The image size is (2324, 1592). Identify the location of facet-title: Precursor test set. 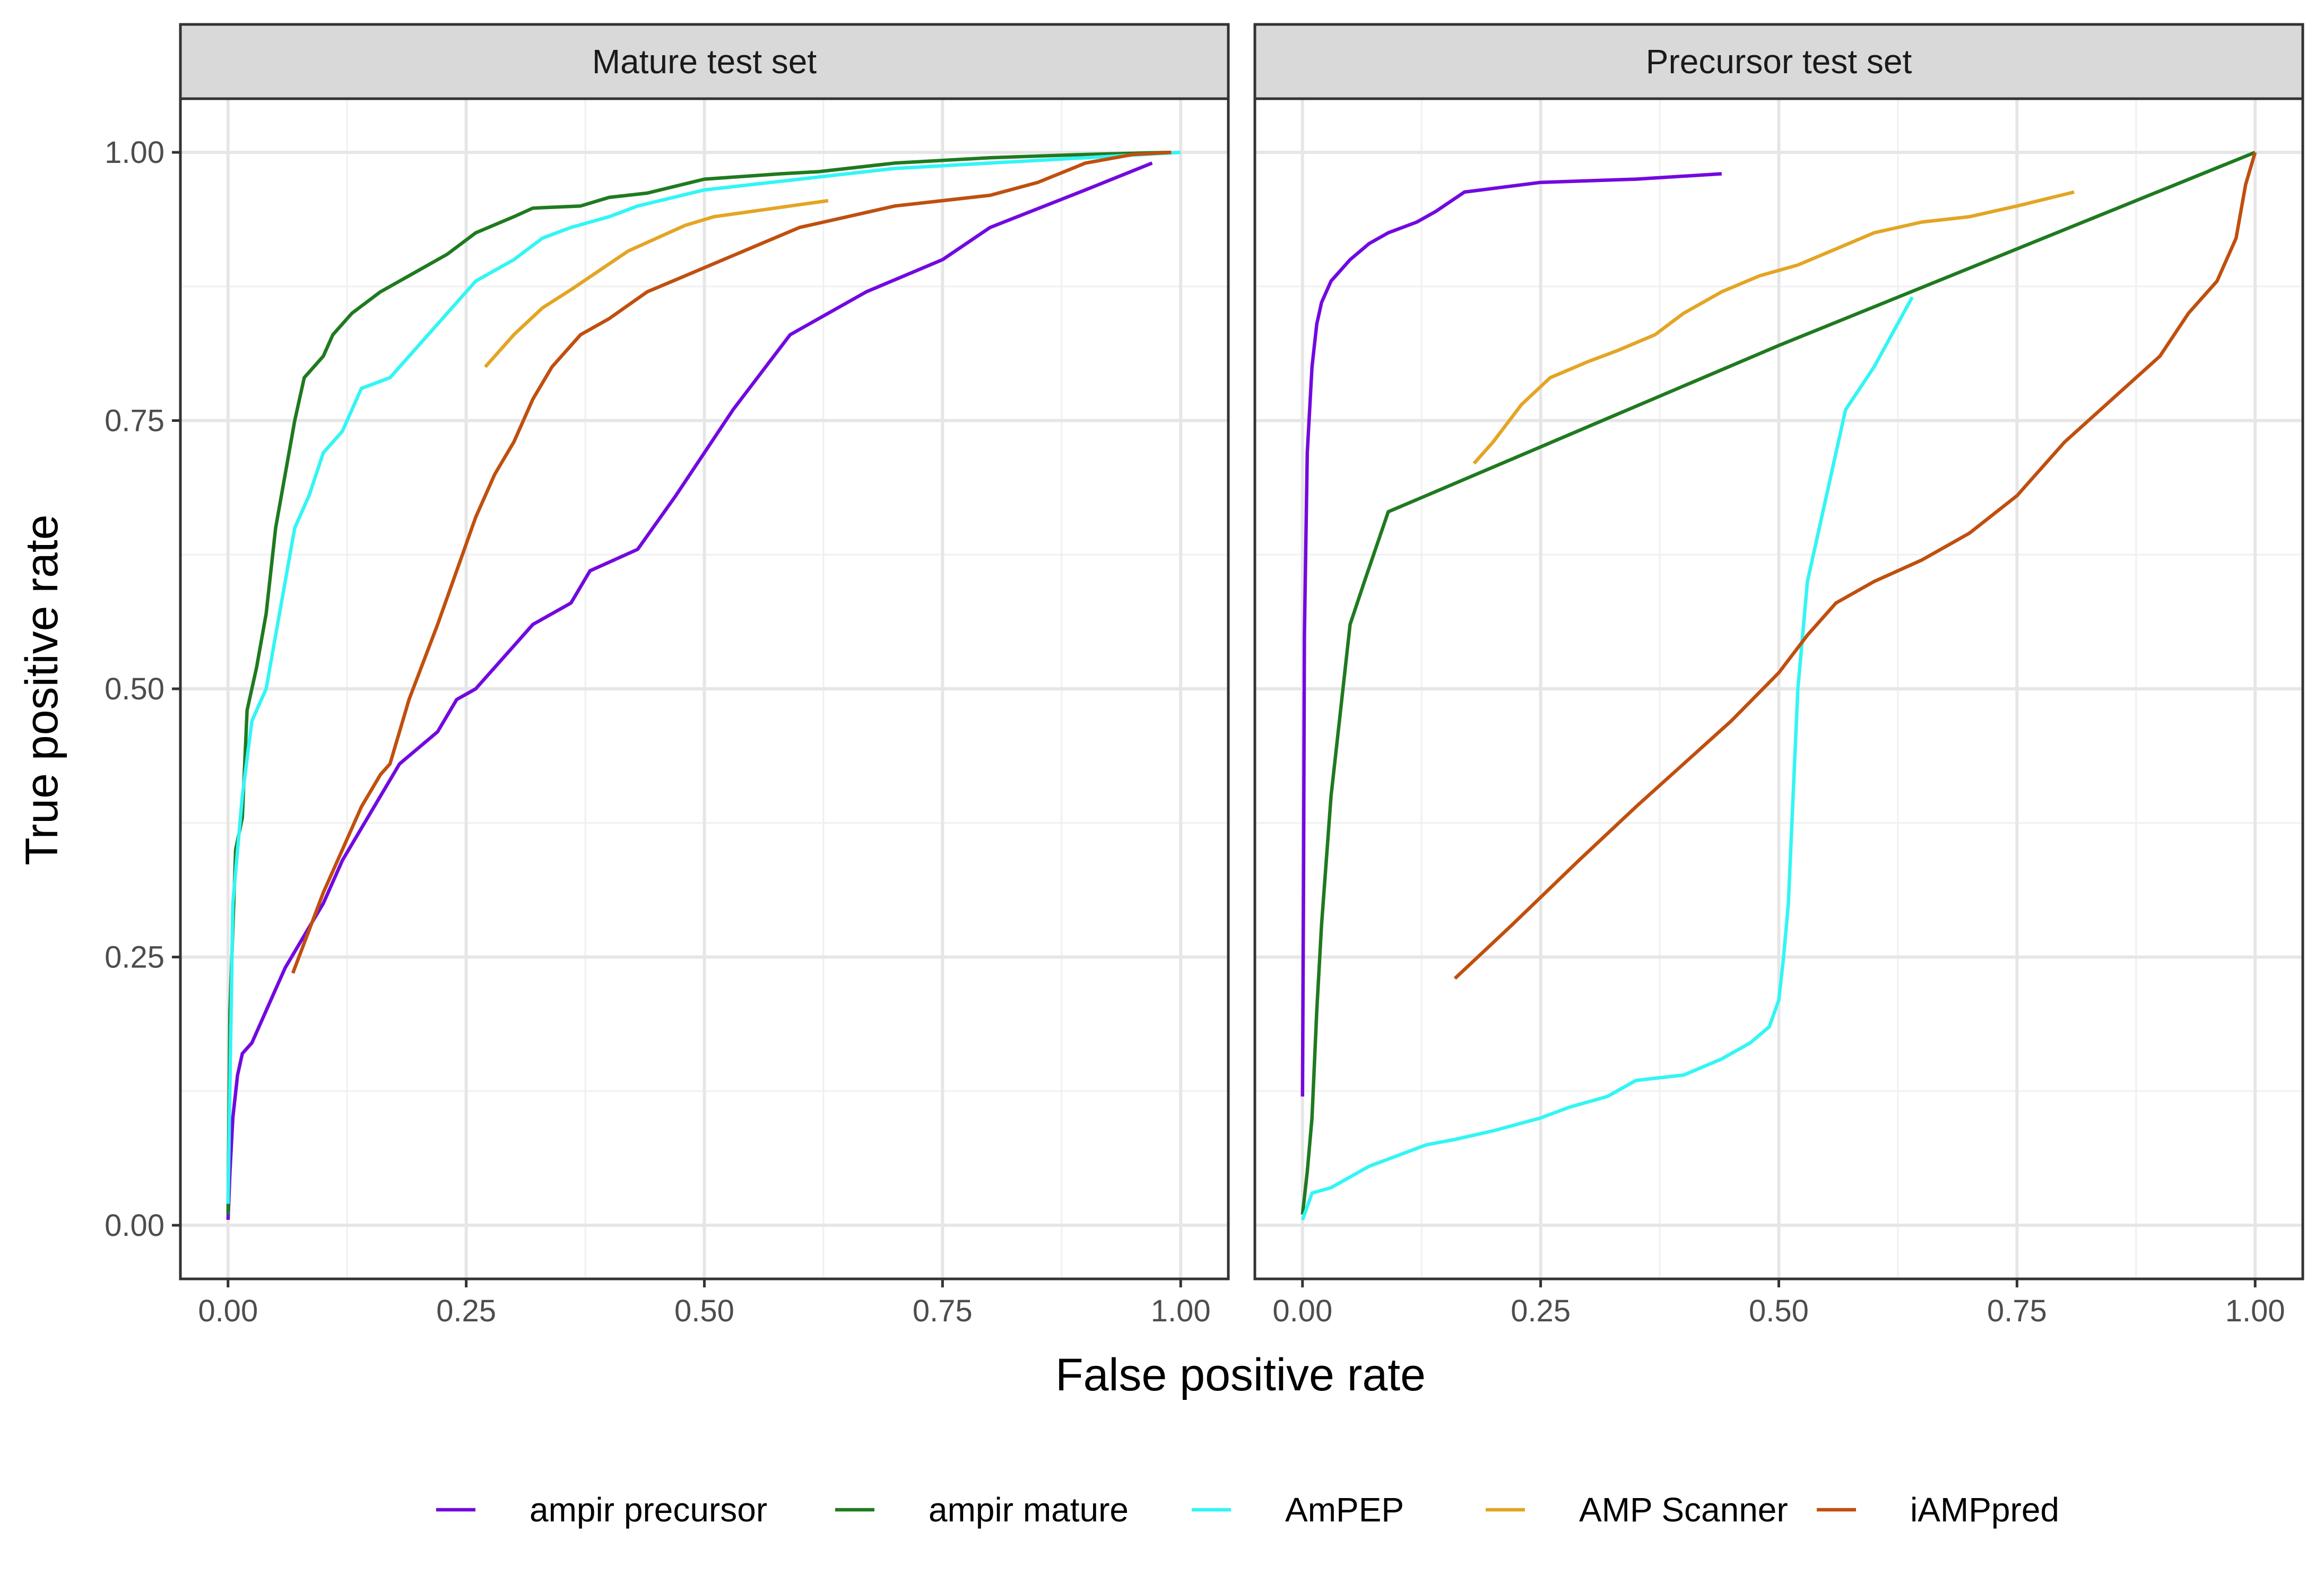
(1779, 61).